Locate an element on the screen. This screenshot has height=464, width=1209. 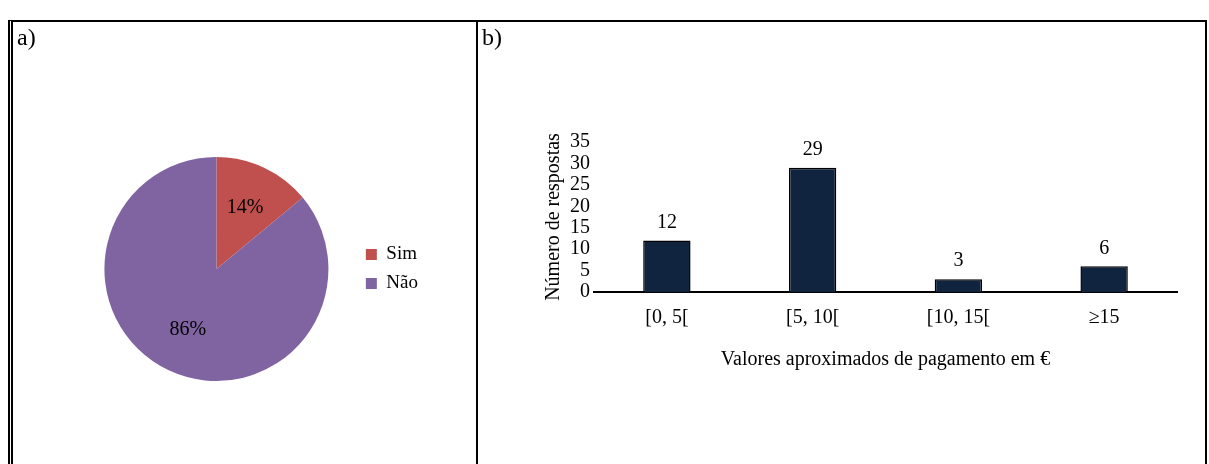
chart-title: a) is located at coordinates (26, 37).